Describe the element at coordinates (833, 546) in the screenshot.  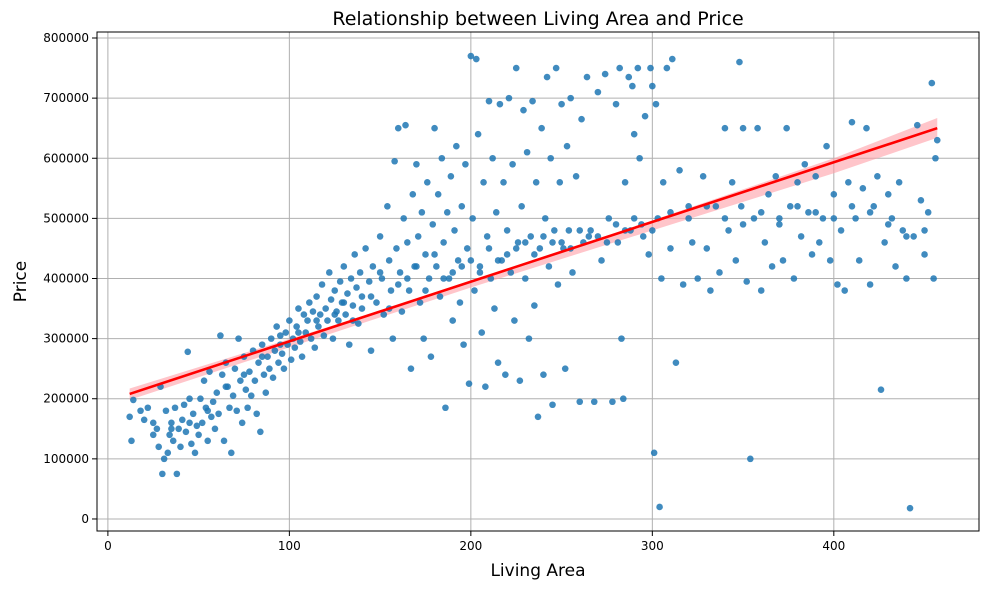
I see `x-tick-label: 400` at that location.